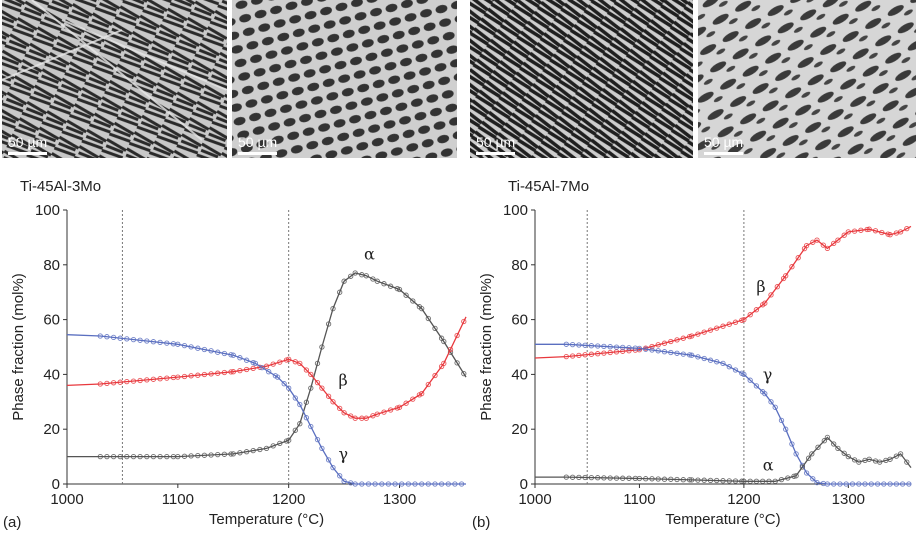  What do you see at coordinates (28, 144) in the screenshot?
I see `scale-bar-1: 50 µm` at bounding box center [28, 144].